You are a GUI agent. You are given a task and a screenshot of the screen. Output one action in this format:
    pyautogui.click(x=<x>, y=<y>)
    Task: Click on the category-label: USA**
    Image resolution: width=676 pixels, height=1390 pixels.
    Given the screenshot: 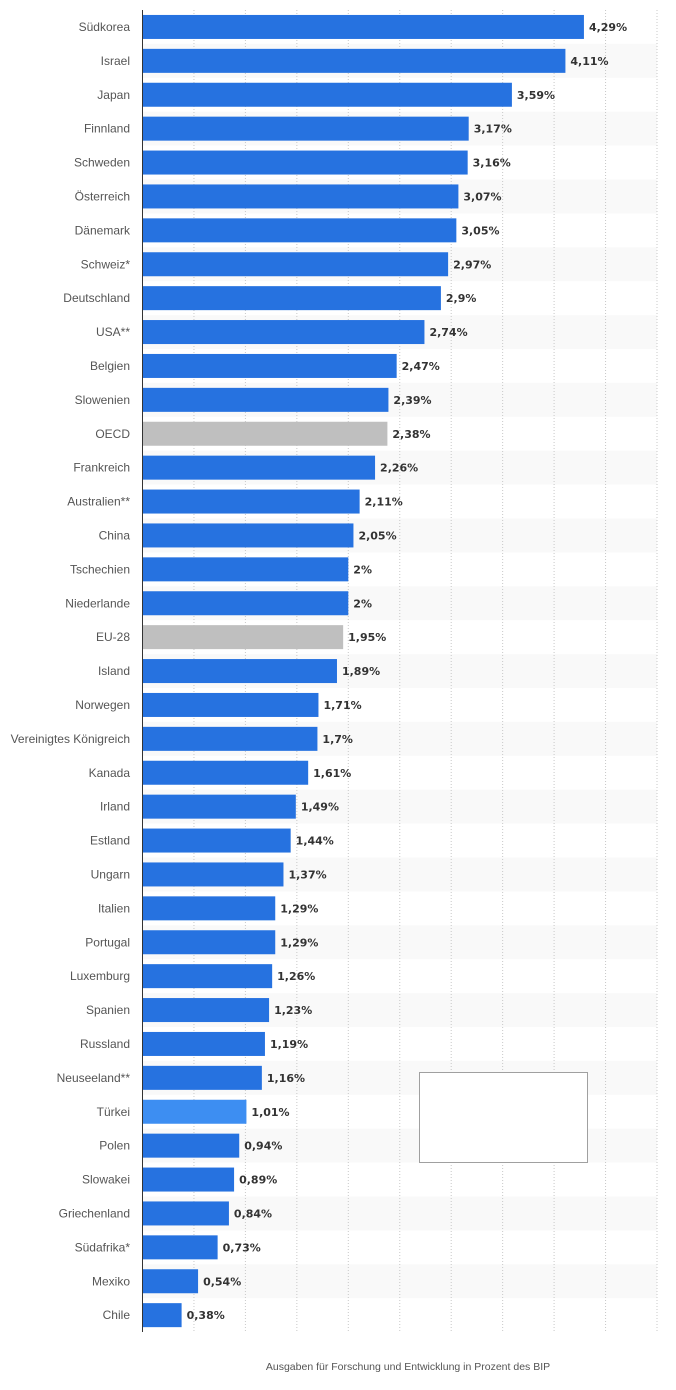 What is the action you would take?
    pyautogui.click(x=113, y=332)
    